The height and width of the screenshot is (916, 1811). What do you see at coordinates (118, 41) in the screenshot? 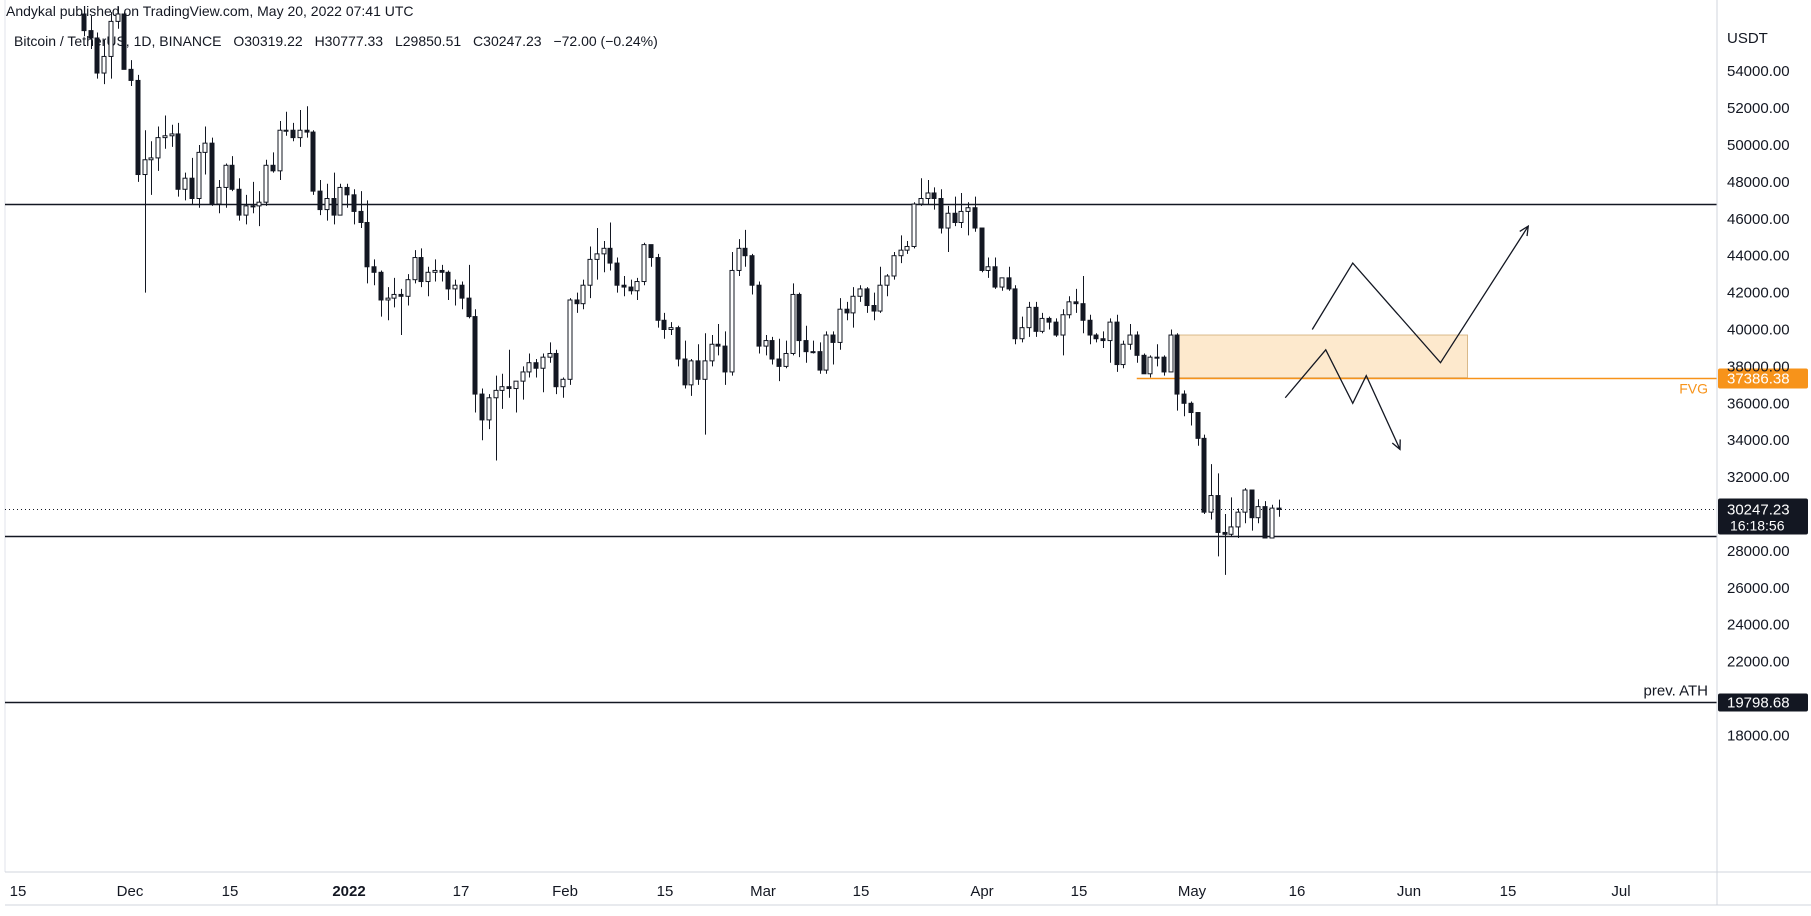
I see `symbol-name: Bitcoin / TetherUS, 1D, BINANCE` at bounding box center [118, 41].